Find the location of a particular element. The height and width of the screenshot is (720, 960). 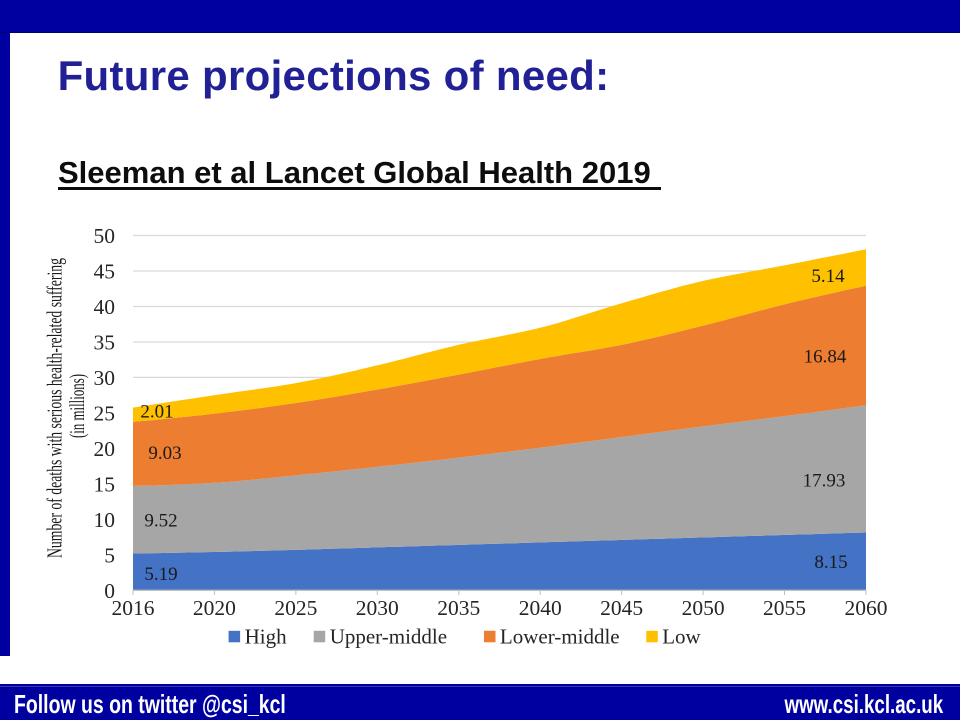

svg-text: High is located at coordinates (266, 637).